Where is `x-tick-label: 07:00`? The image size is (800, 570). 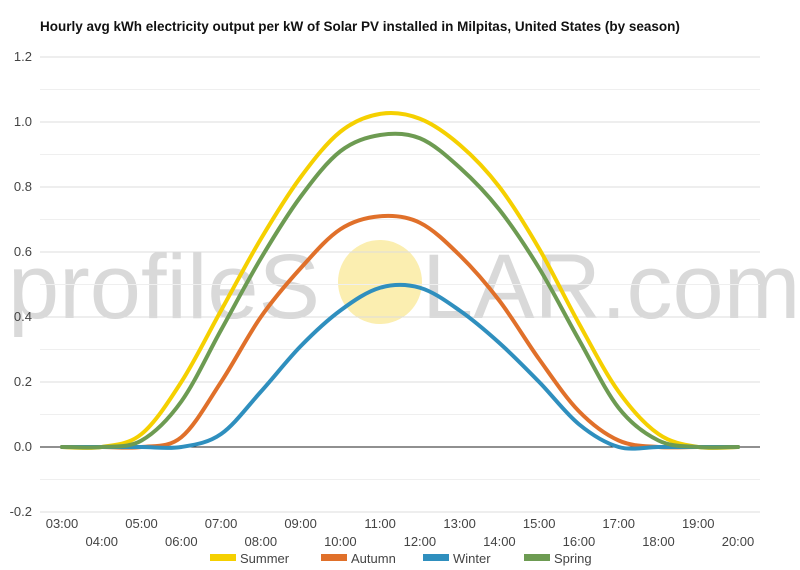
x-tick-label: 07:00 is located at coordinates (221, 523).